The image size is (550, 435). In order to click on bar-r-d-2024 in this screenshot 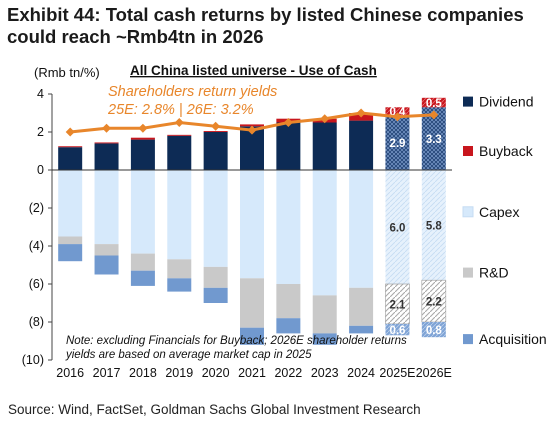, I will do `click(361, 306)`.